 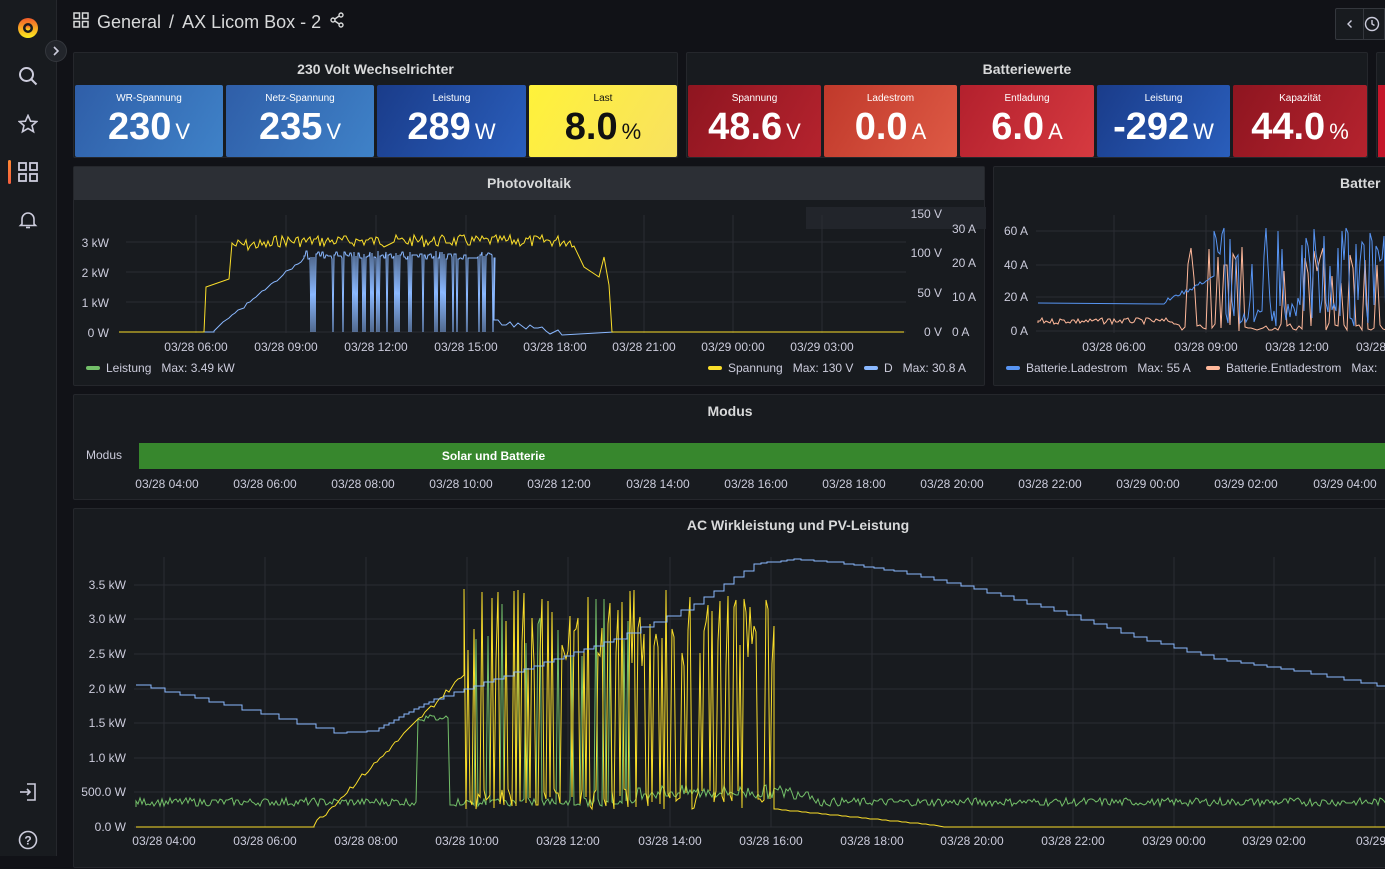 What do you see at coordinates (1077, 368) in the screenshot?
I see `legend-label: Batterie.Ladestrom` at bounding box center [1077, 368].